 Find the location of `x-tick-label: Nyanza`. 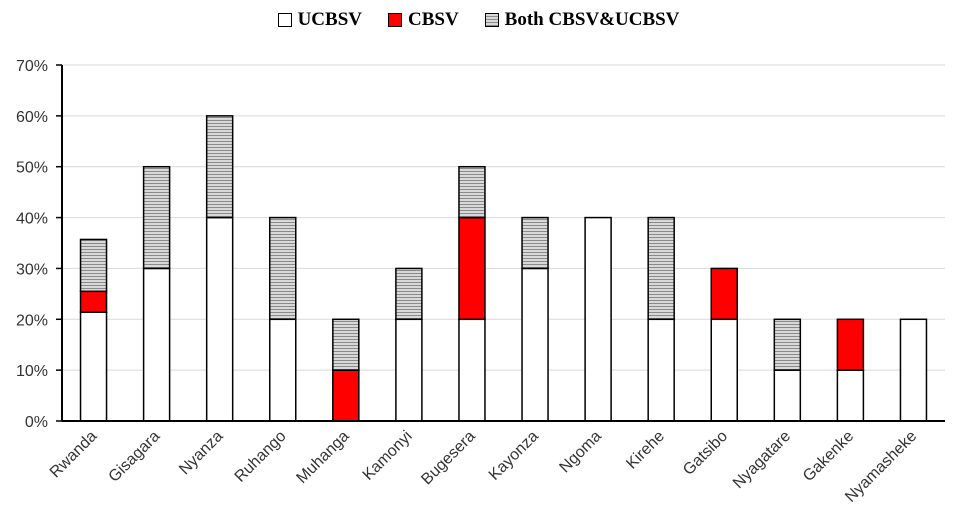

x-tick-label: Nyanza is located at coordinates (201, 453).